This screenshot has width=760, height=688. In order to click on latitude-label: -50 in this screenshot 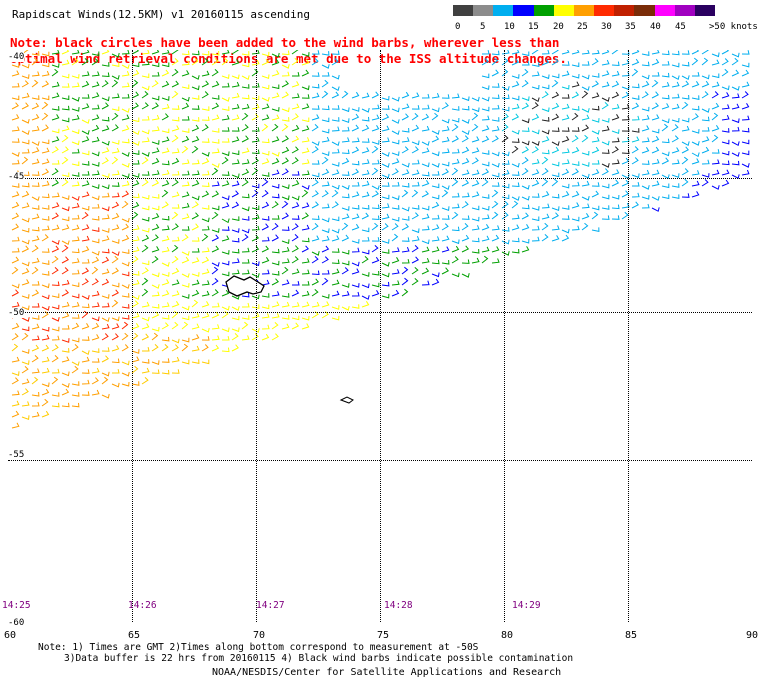, I will do `click(16, 313)`.